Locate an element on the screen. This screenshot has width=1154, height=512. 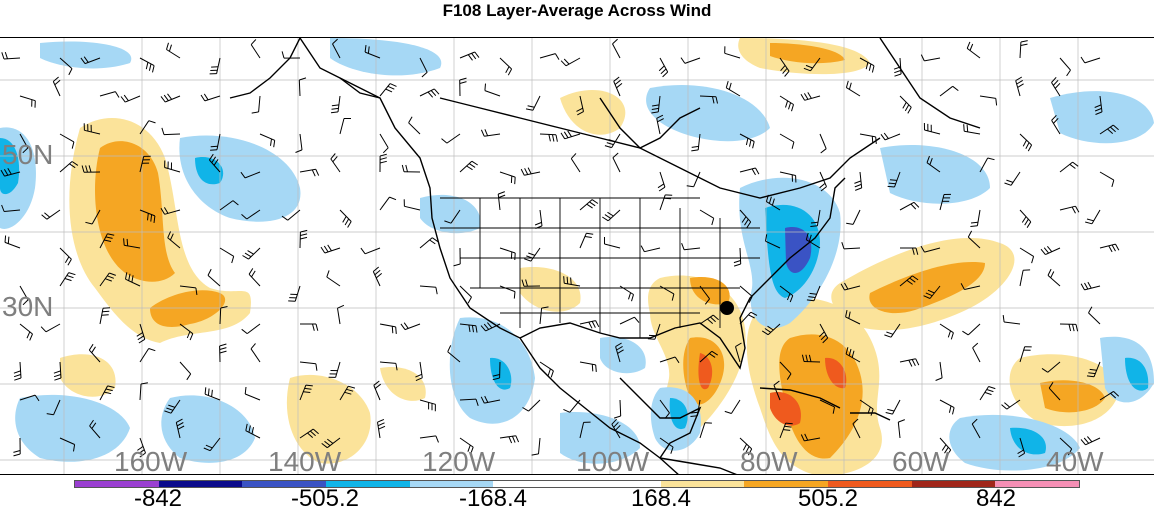
lon-label-140w: 140W is located at coordinates (304, 461).